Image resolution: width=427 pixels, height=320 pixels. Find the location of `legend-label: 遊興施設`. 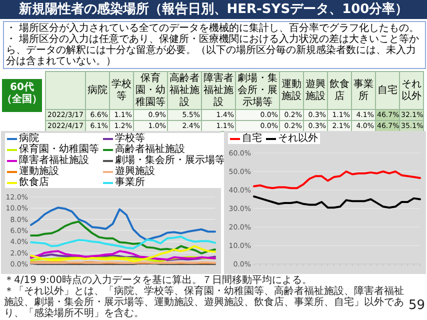

legend-label: 遊興施設 is located at coordinates (135, 171).